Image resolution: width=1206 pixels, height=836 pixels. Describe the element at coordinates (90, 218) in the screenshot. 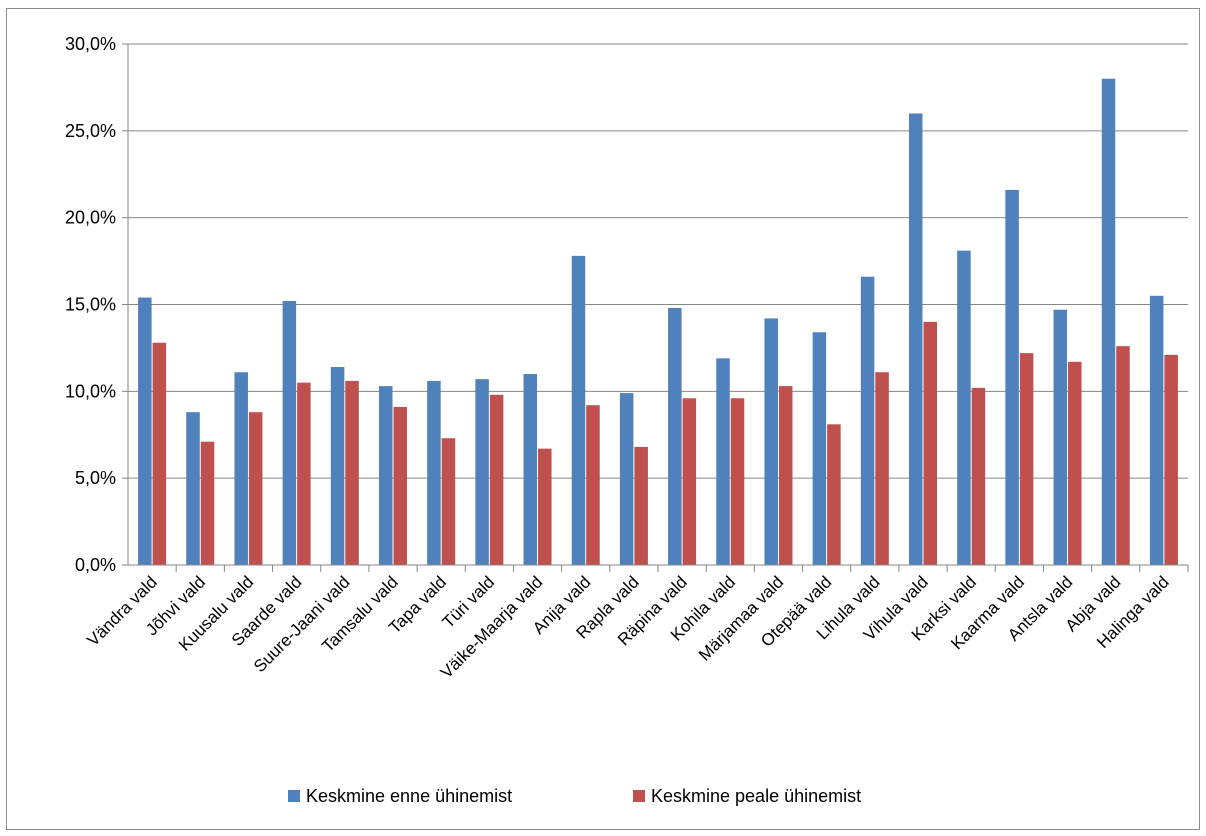

I see `y-tick-label: 20,0%` at that location.